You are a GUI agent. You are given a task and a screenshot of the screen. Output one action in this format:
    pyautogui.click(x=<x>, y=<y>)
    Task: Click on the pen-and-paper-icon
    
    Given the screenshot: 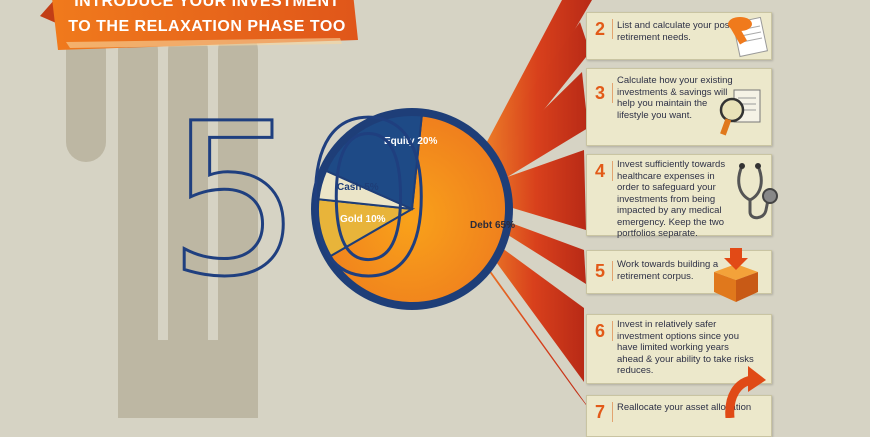 What is the action you would take?
    pyautogui.click(x=748, y=37)
    